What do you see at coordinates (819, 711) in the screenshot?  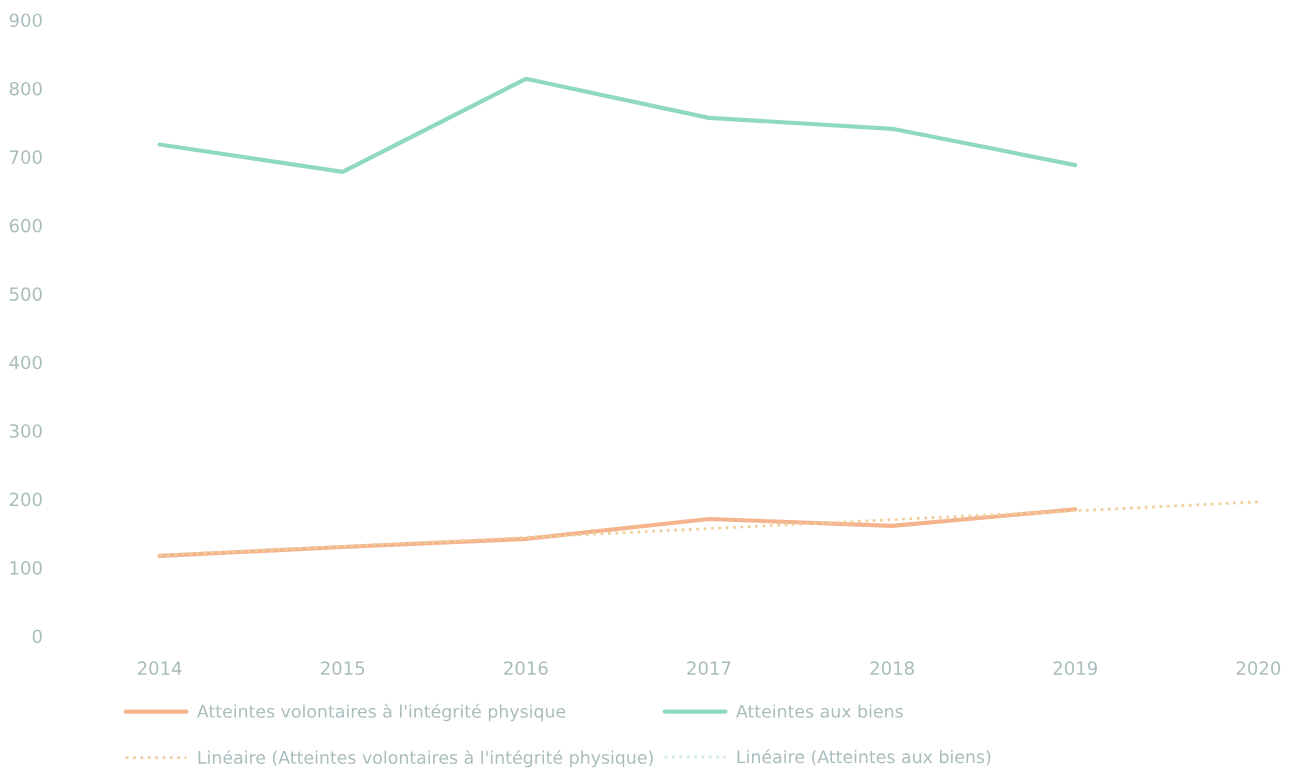 I see `legend-label: Atteintes aux biens` at bounding box center [819, 711].